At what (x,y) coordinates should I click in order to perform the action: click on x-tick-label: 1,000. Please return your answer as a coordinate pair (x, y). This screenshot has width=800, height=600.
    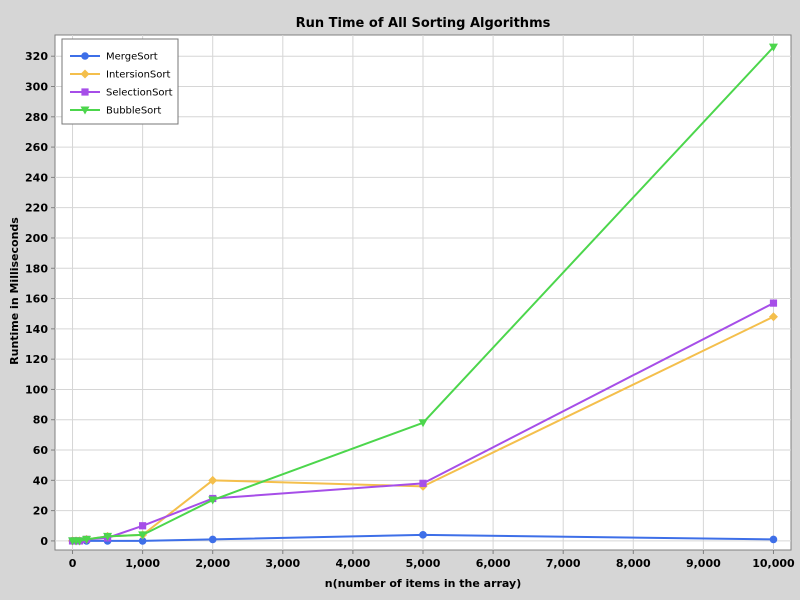
    Looking at the image, I should click on (142, 563).